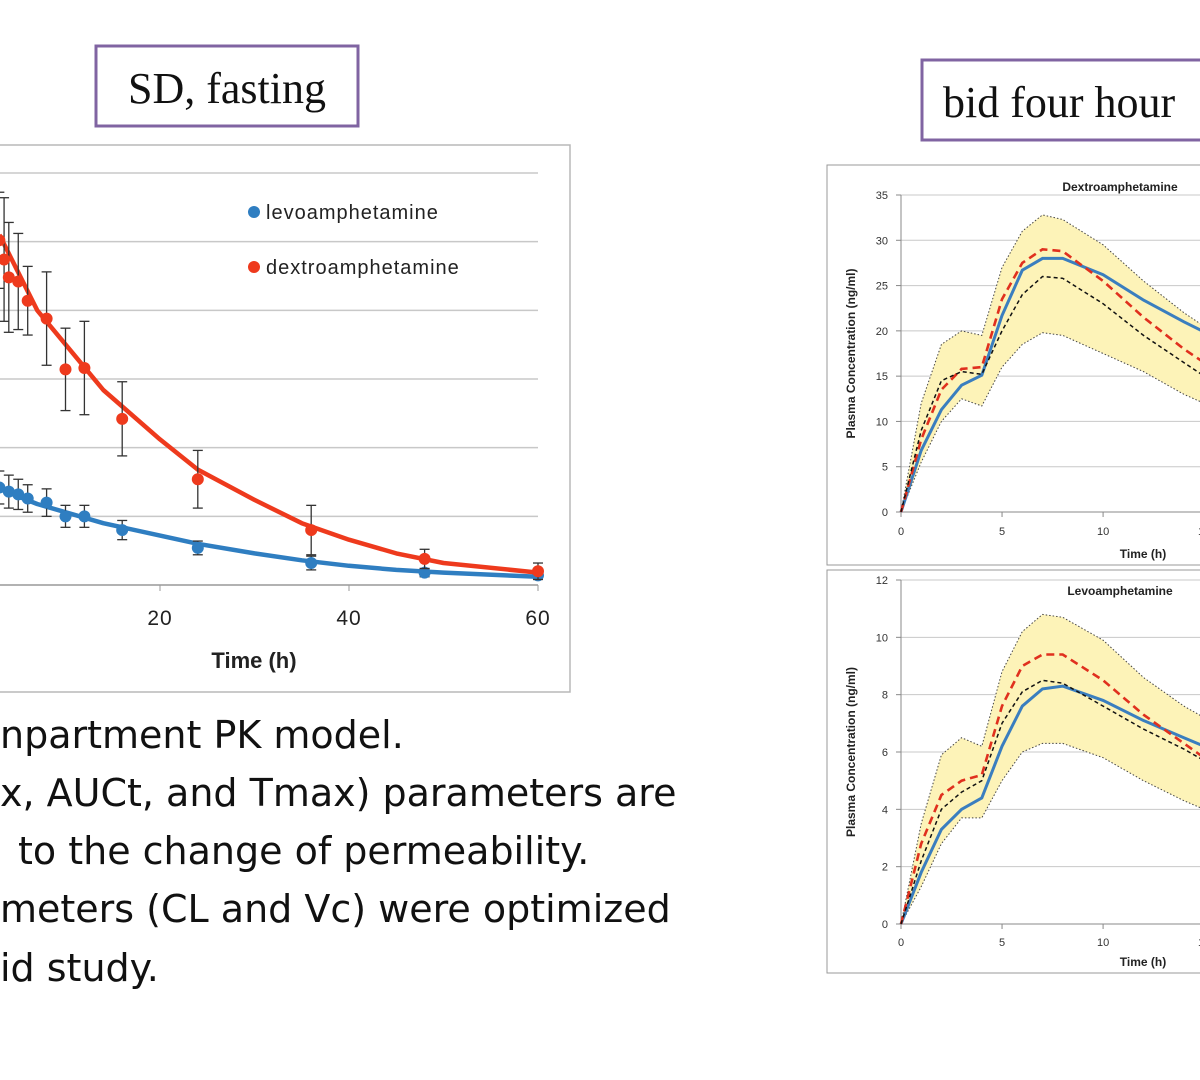 This screenshot has height=1080, width=1200. Describe the element at coordinates (882, 196) in the screenshot. I see `y-tick-label: 35` at that location.